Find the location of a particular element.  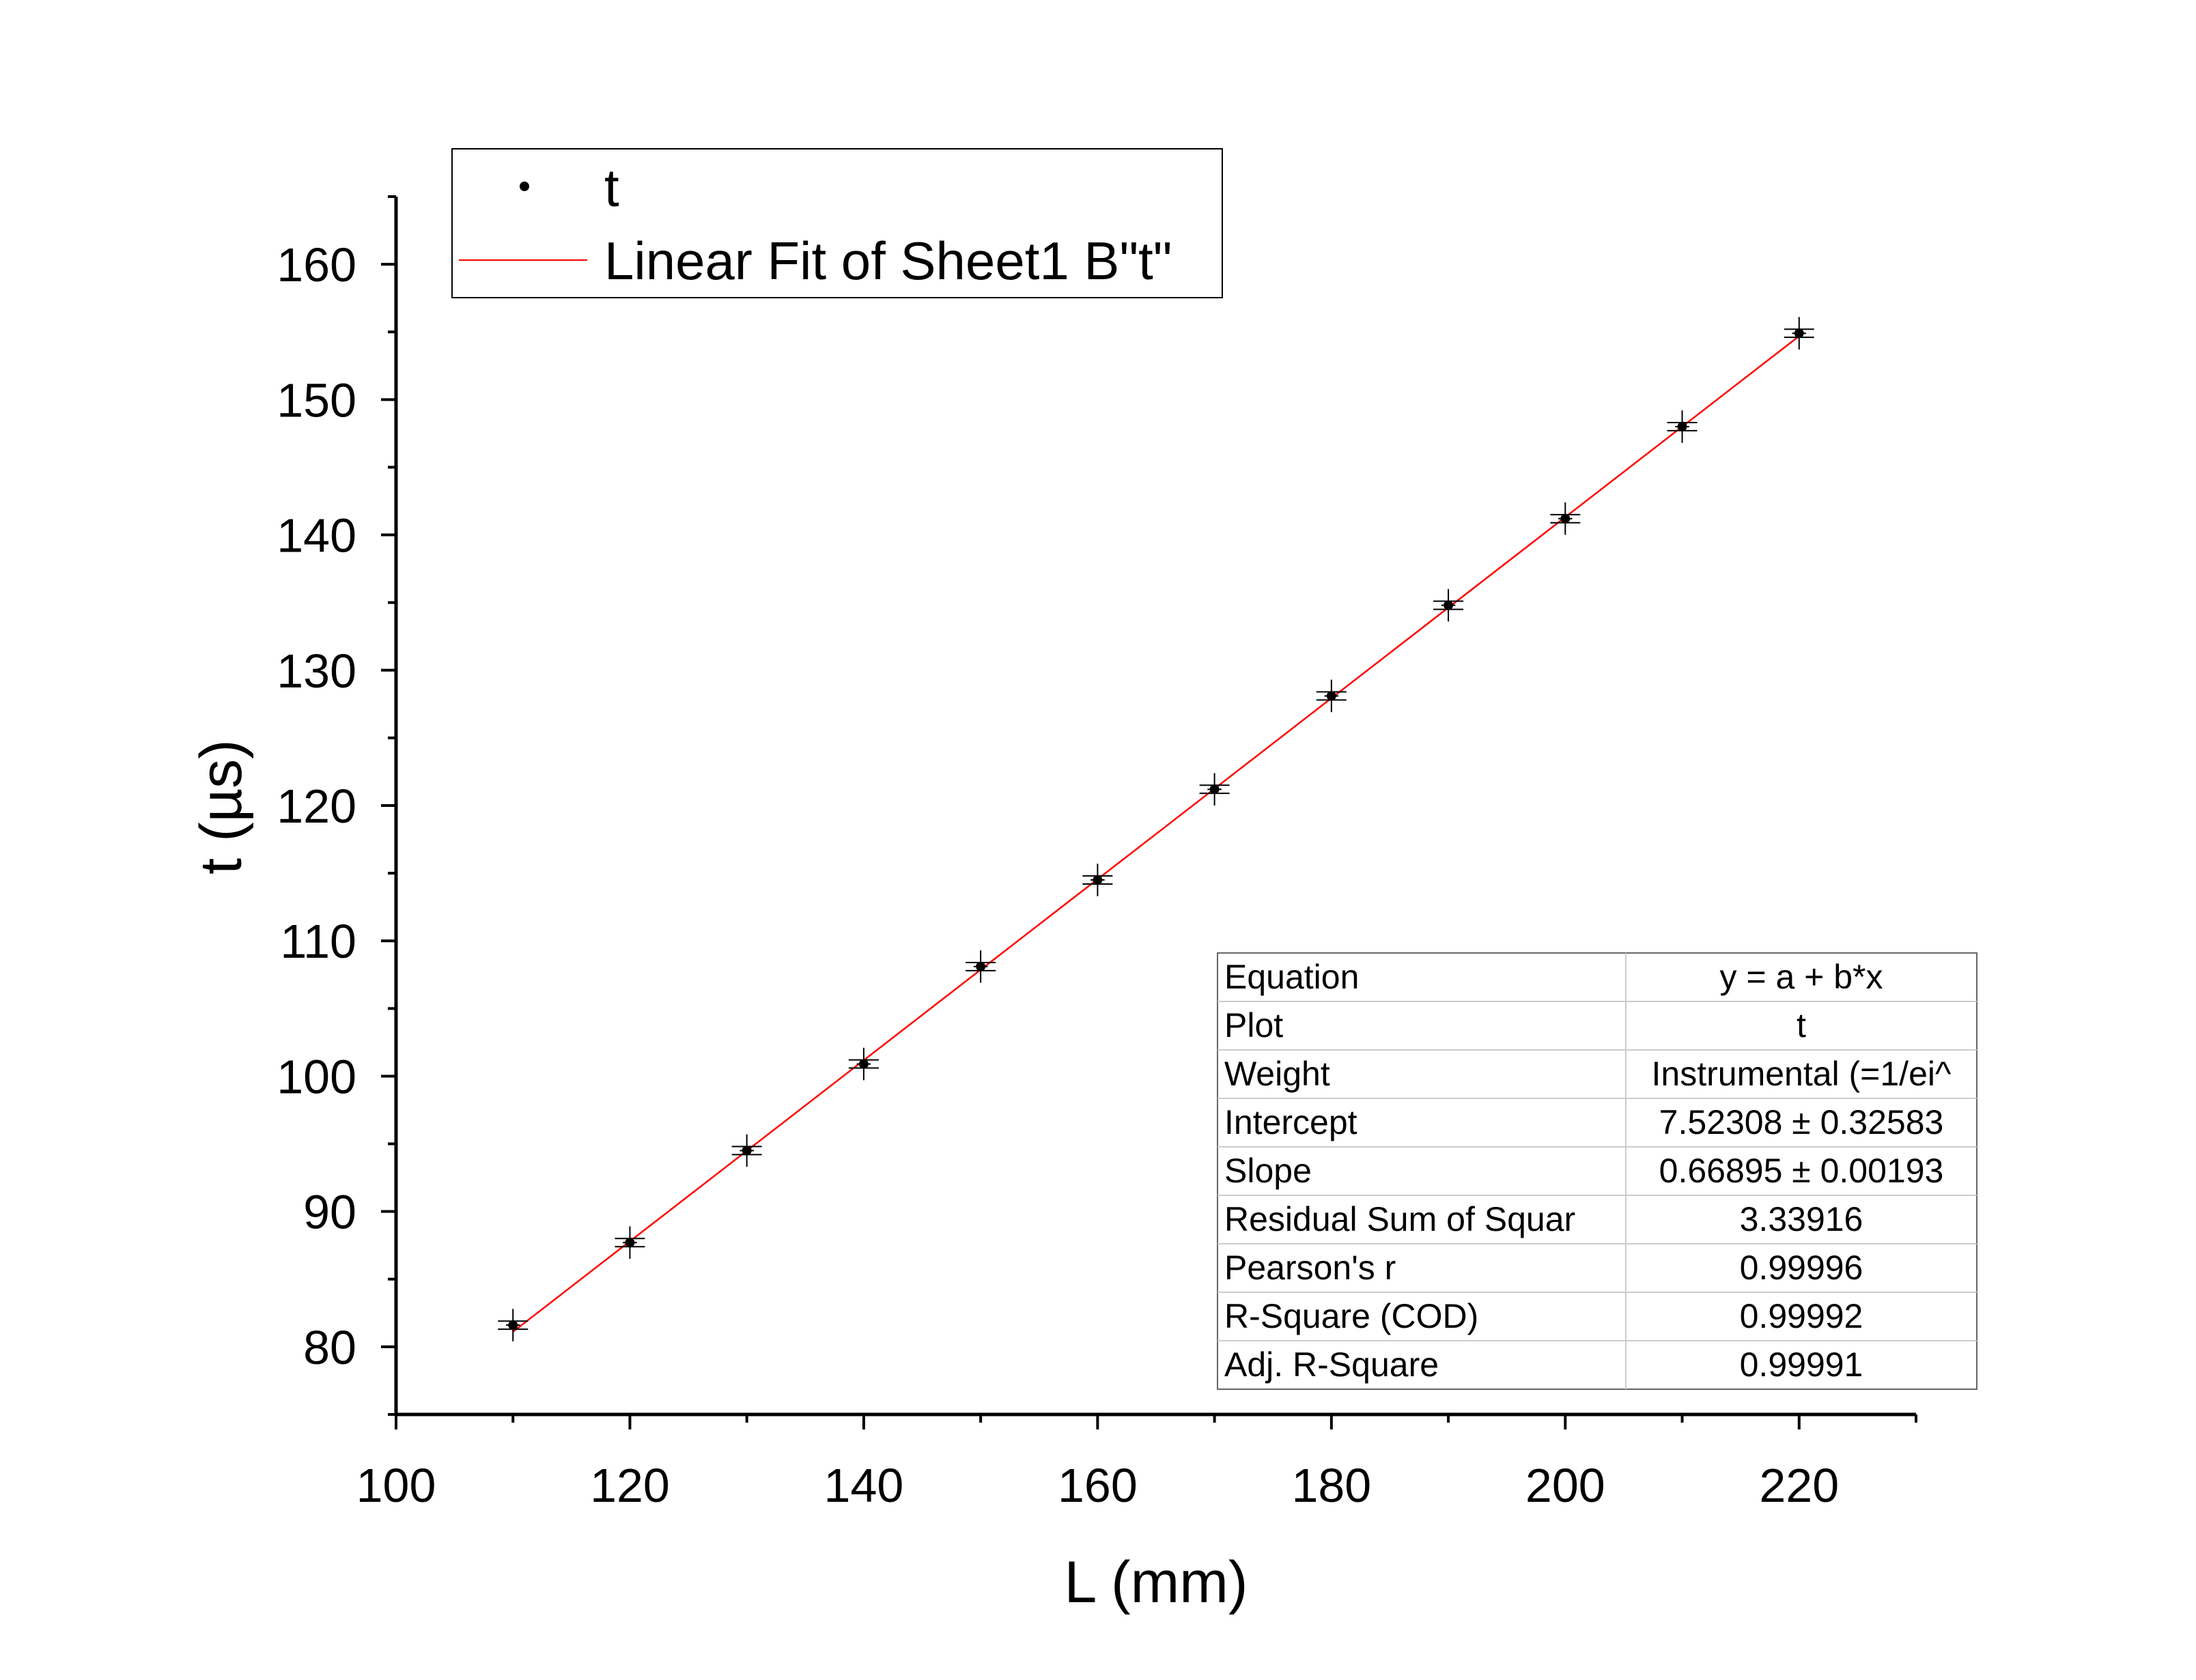

x-axis-title: L (mm) is located at coordinates (1156, 1582).